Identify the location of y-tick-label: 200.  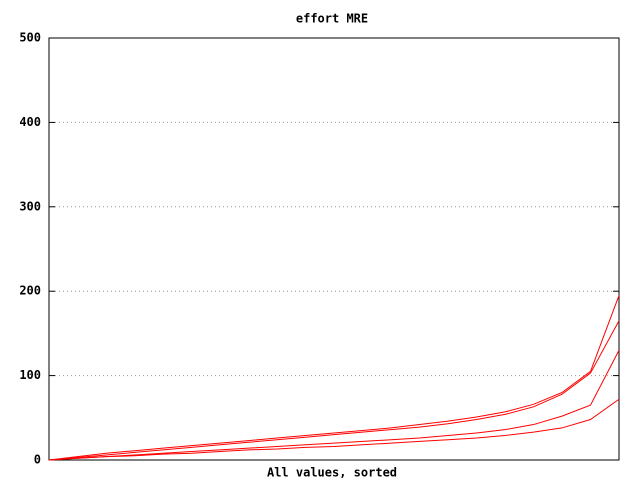
(30, 291).